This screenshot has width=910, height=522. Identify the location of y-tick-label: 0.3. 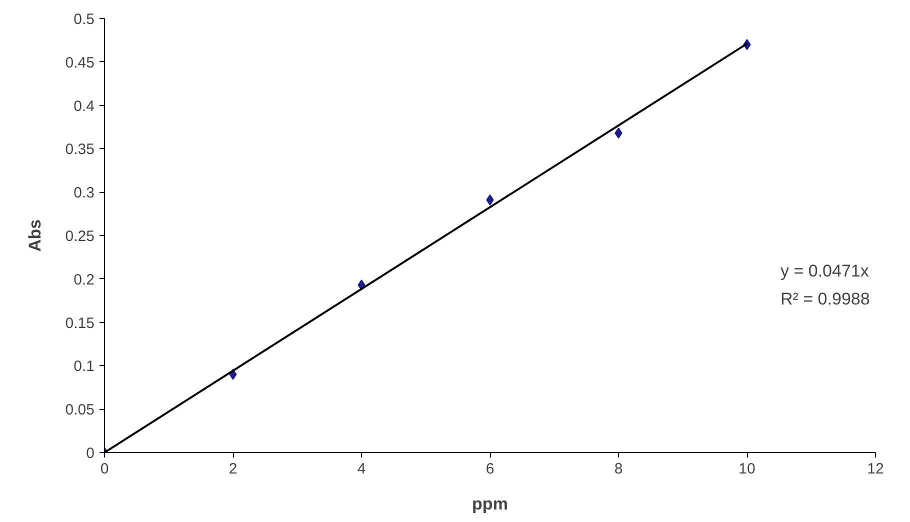
(84, 193).